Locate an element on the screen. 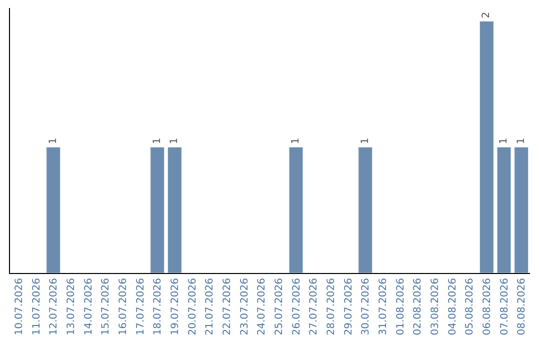 The image size is (540, 340). x-tick-label: 31.07.2026 is located at coordinates (383, 307).